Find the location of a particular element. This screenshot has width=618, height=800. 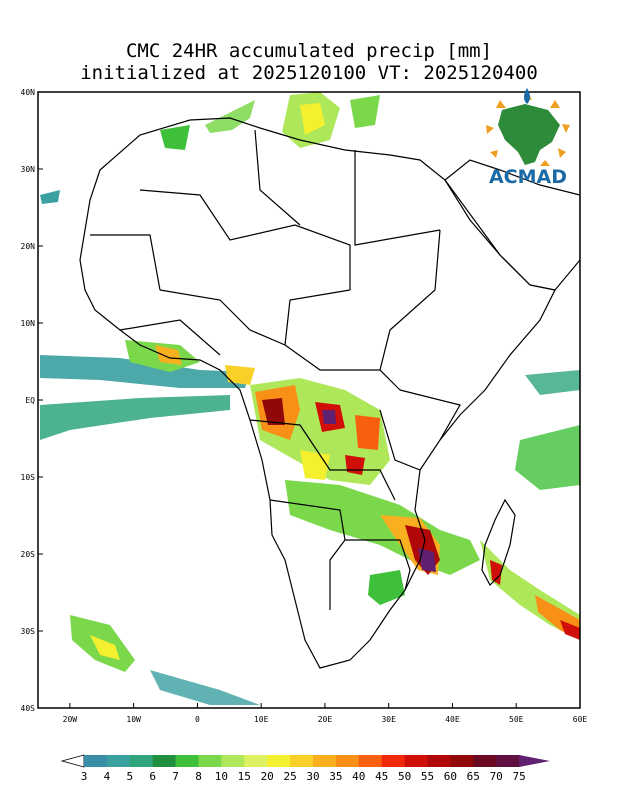

latitude-axis: 40N 30N 20N 10N EQ 10S 20S 30S 40S is located at coordinates (32, 400).